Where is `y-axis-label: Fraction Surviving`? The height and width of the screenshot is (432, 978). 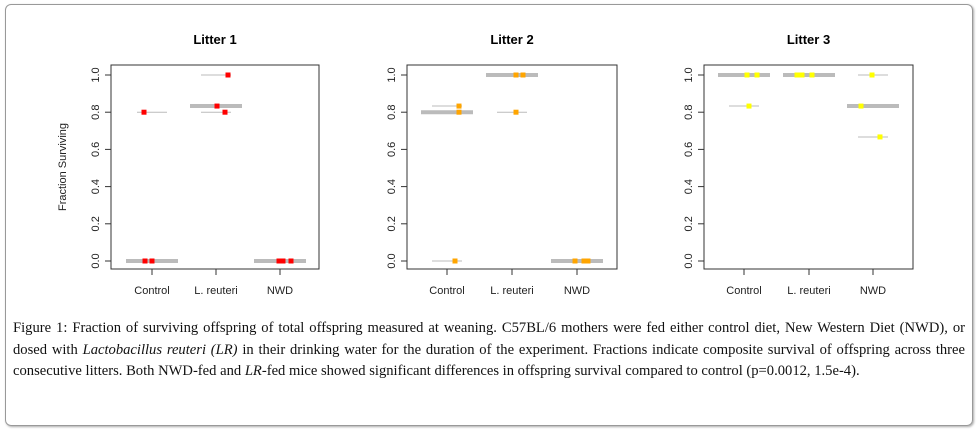 y-axis-label: Fraction Surviving is located at coordinates (63, 167).